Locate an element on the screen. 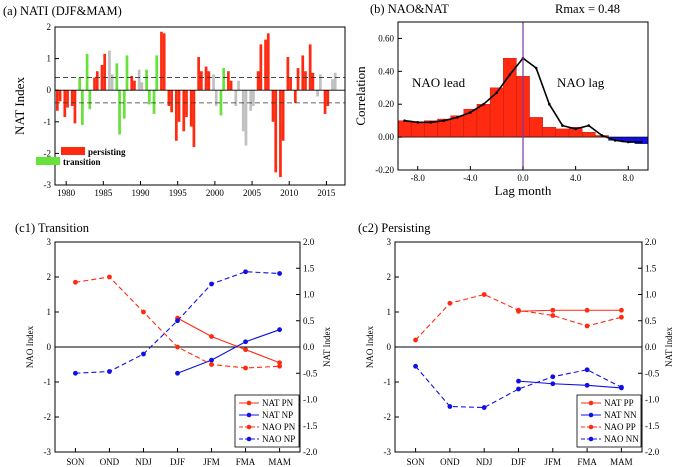 The image size is (685, 467). legend-label: NAO PP is located at coordinates (620, 427).